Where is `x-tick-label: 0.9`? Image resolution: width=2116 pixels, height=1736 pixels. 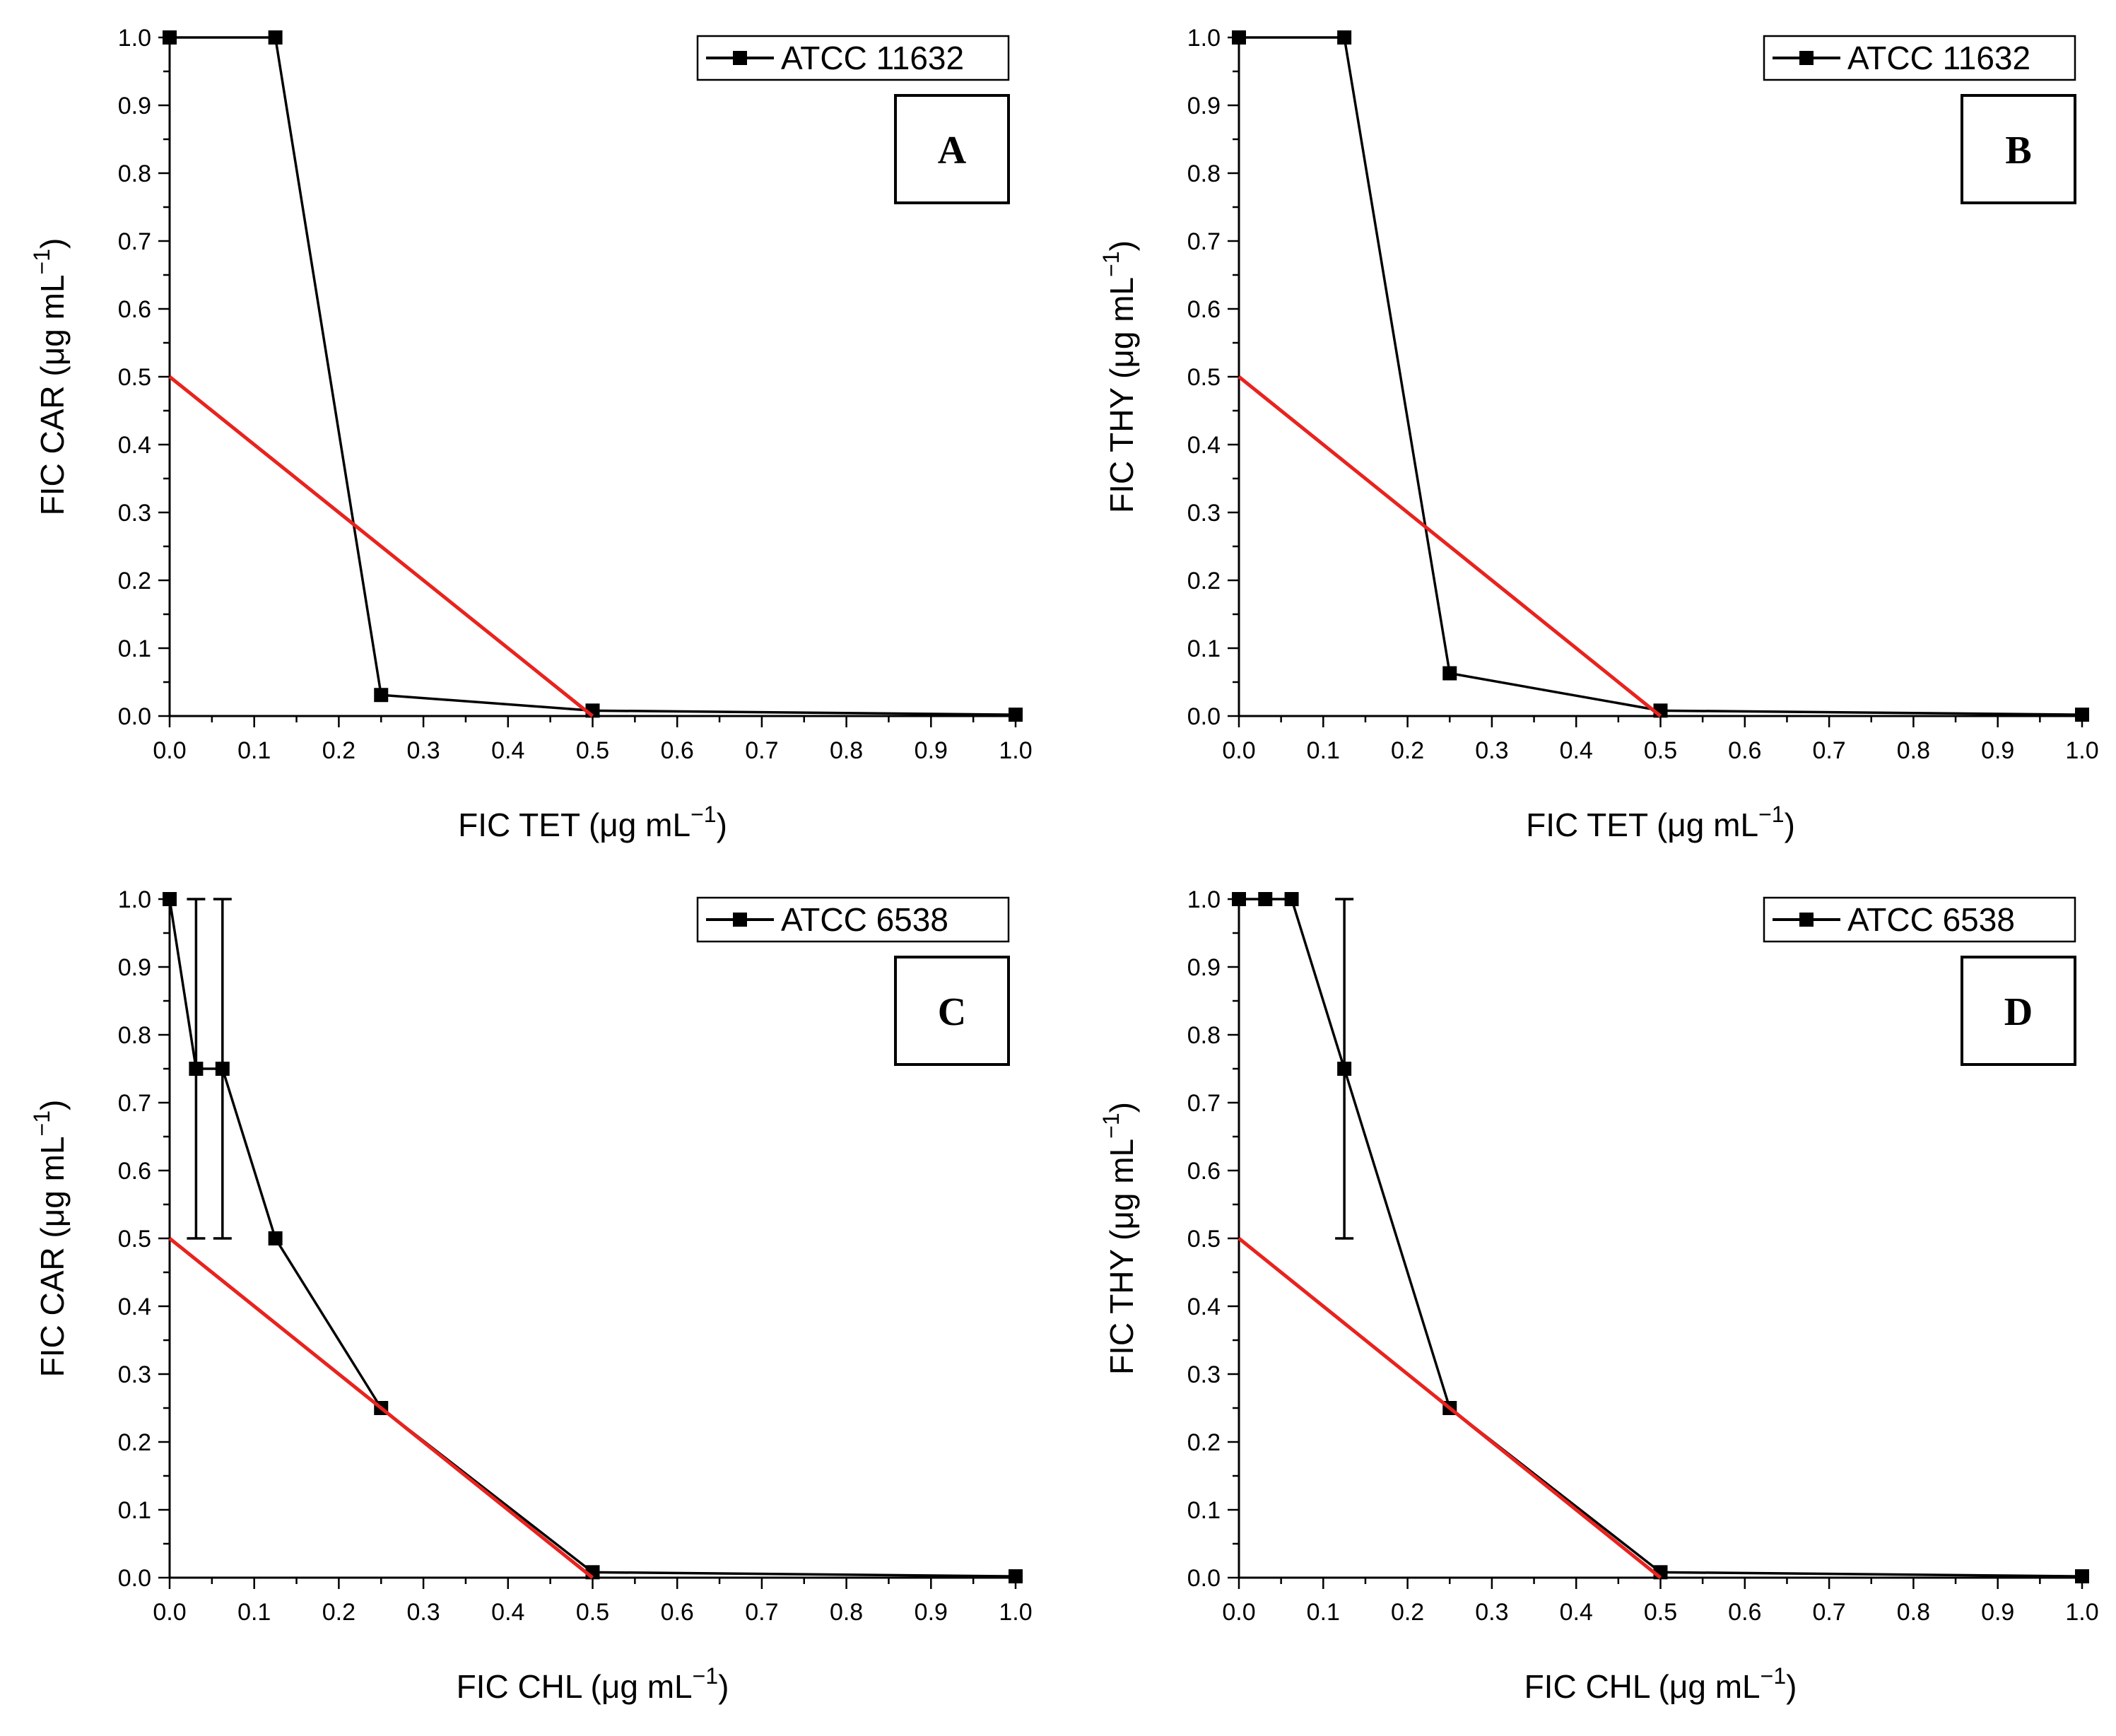
x-tick-label: 0.9 is located at coordinates (1998, 1612).